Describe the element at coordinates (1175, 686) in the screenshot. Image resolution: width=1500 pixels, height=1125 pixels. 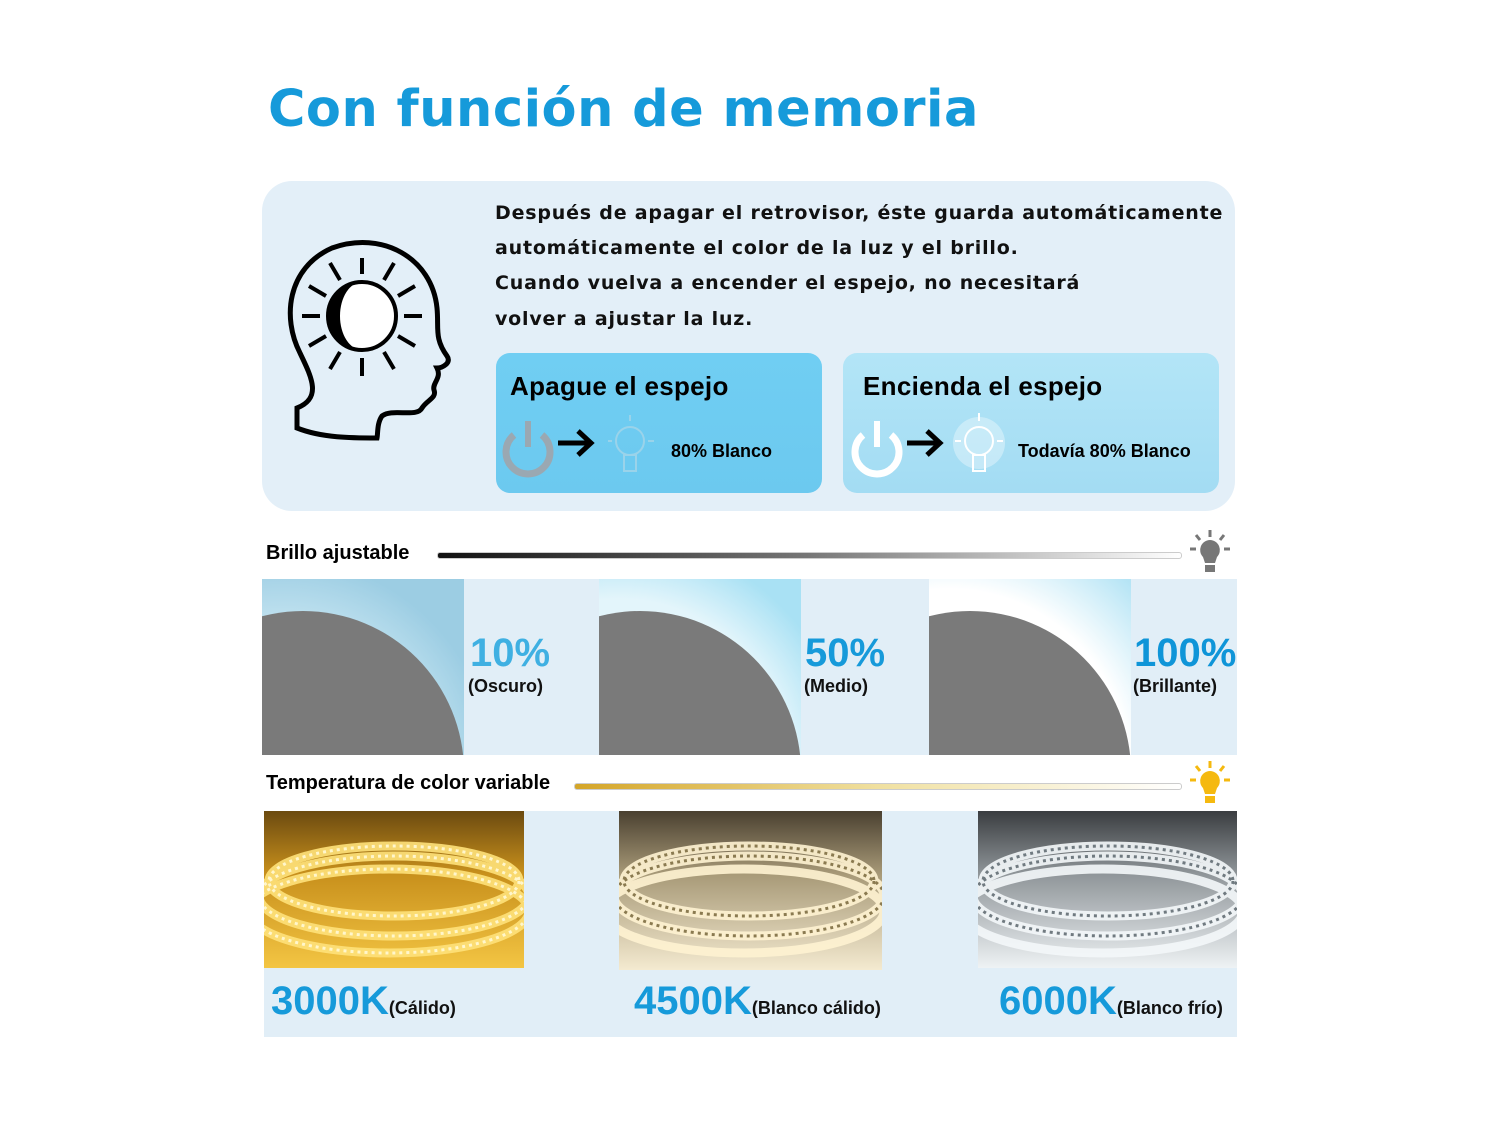
I see `brightness-100-desc: (Brillante)` at that location.